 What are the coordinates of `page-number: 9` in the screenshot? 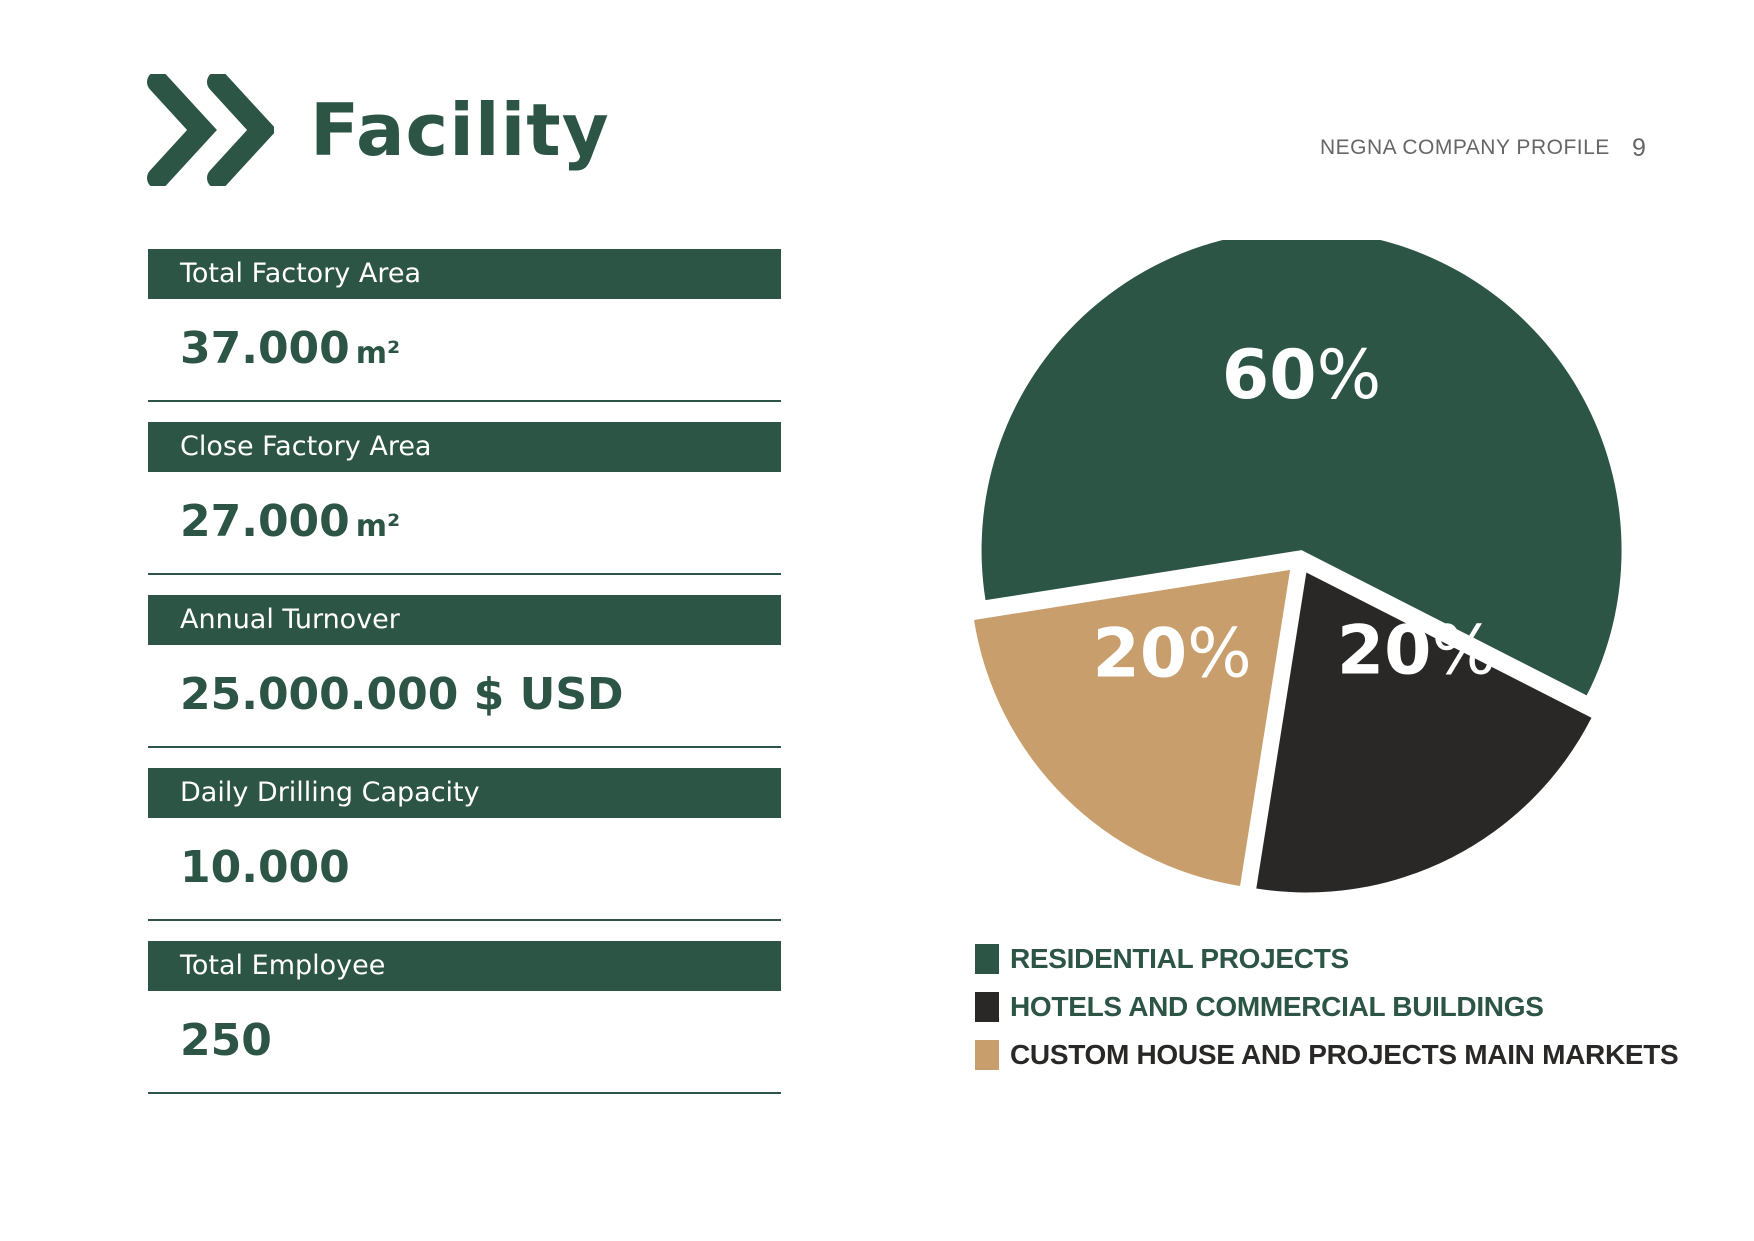 It's located at (1639, 148).